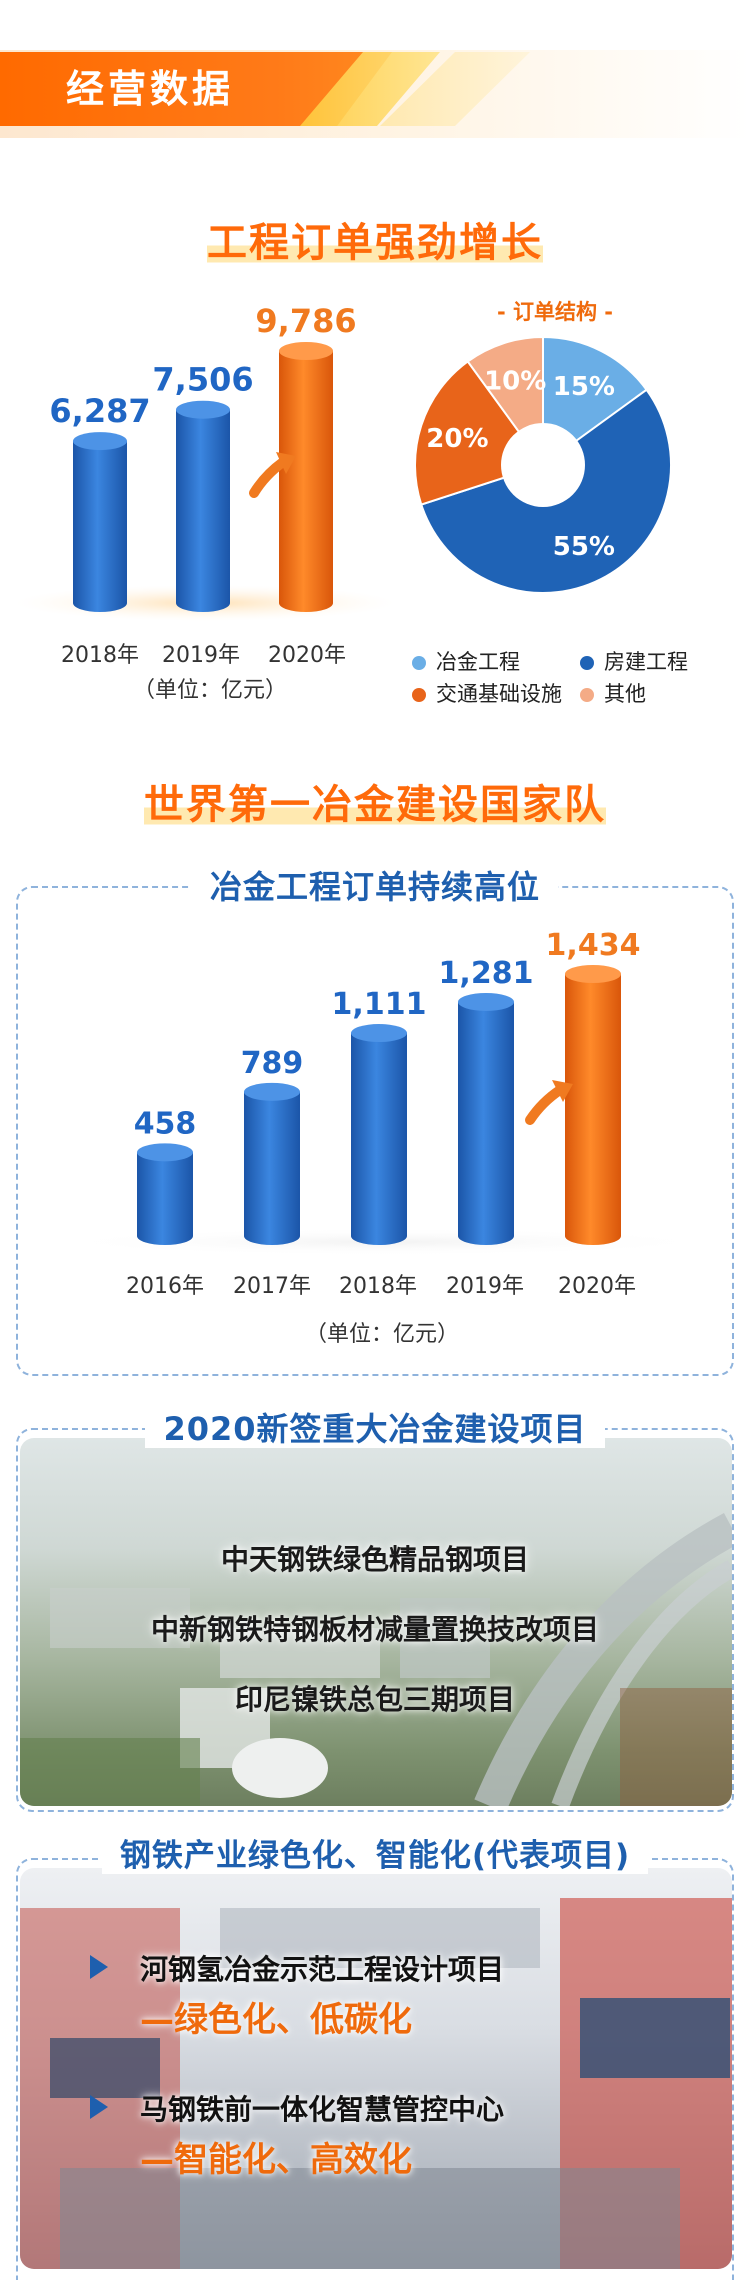 The height and width of the screenshot is (2280, 750). Describe the element at coordinates (272, 1063) in the screenshot. I see `bar-value-label: 789` at that location.